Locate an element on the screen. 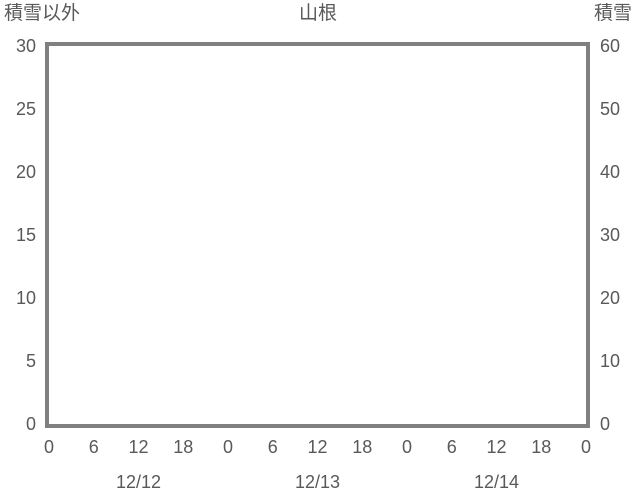 The width and height of the screenshot is (636, 501). right-axis-title: 積雪 is located at coordinates (612, 13).